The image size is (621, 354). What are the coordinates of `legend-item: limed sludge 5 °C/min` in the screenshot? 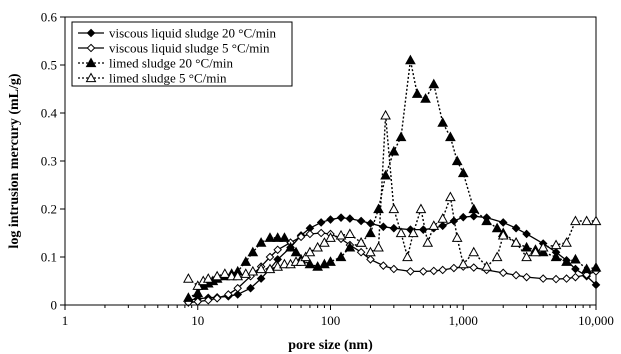 It's located at (152, 78).